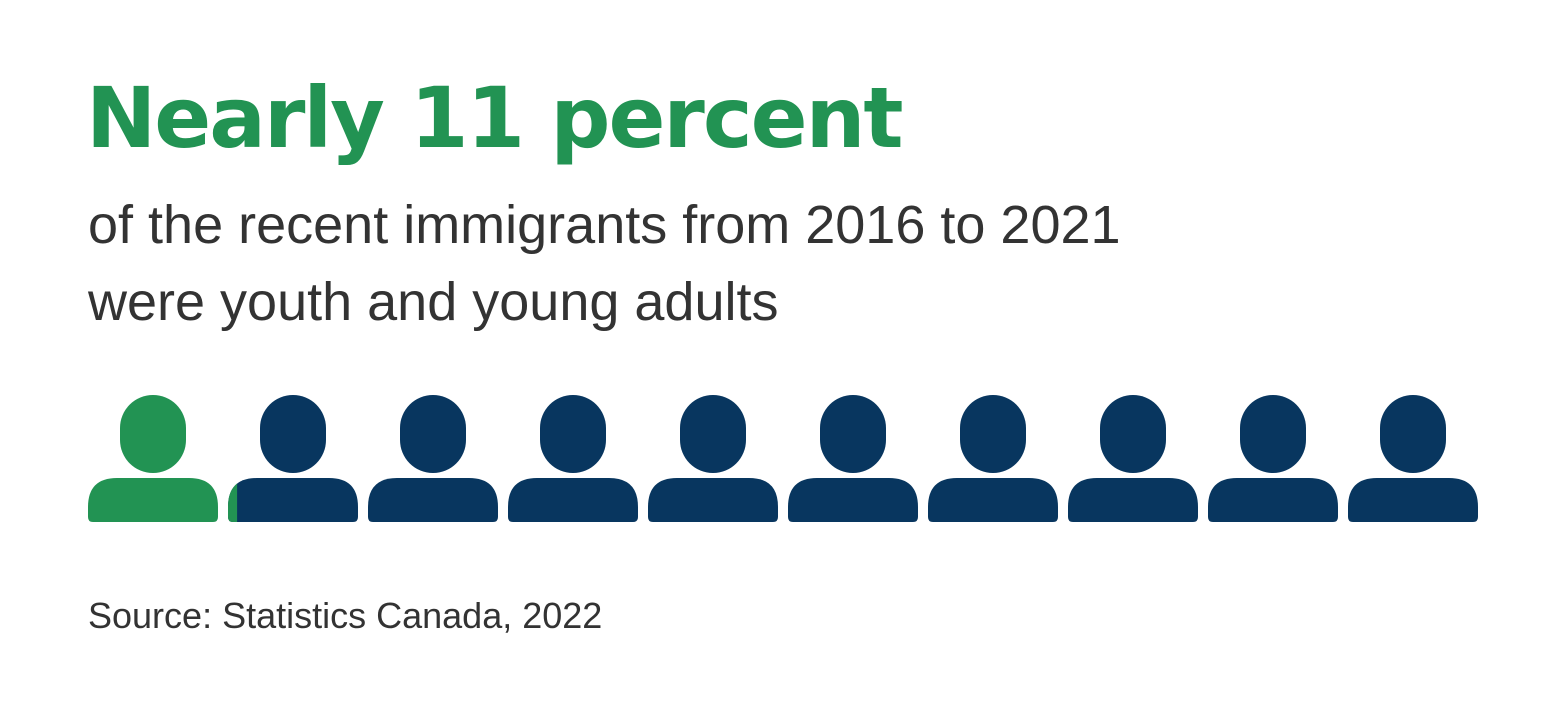 This screenshot has width=1563, height=713. Describe the element at coordinates (345, 616) in the screenshot. I see `source-note: Source: Statistics Canada, 2022` at that location.